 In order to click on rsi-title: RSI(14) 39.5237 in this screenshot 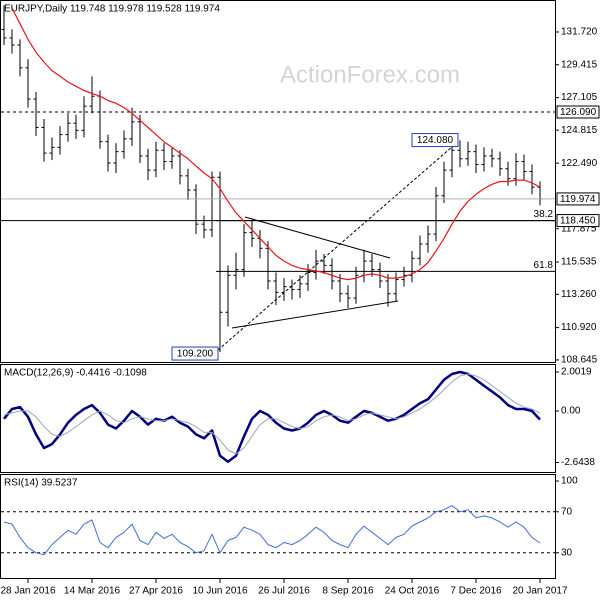, I will do `click(41, 483)`.